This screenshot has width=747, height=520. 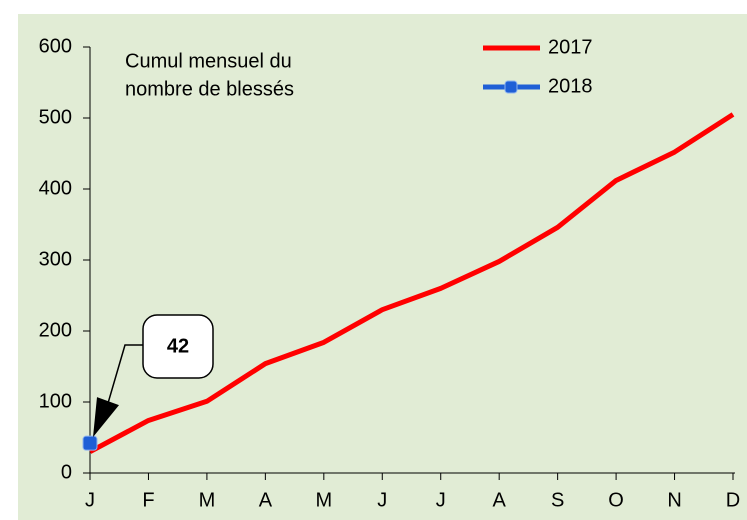 I want to click on legend-marker, so click(x=511, y=87).